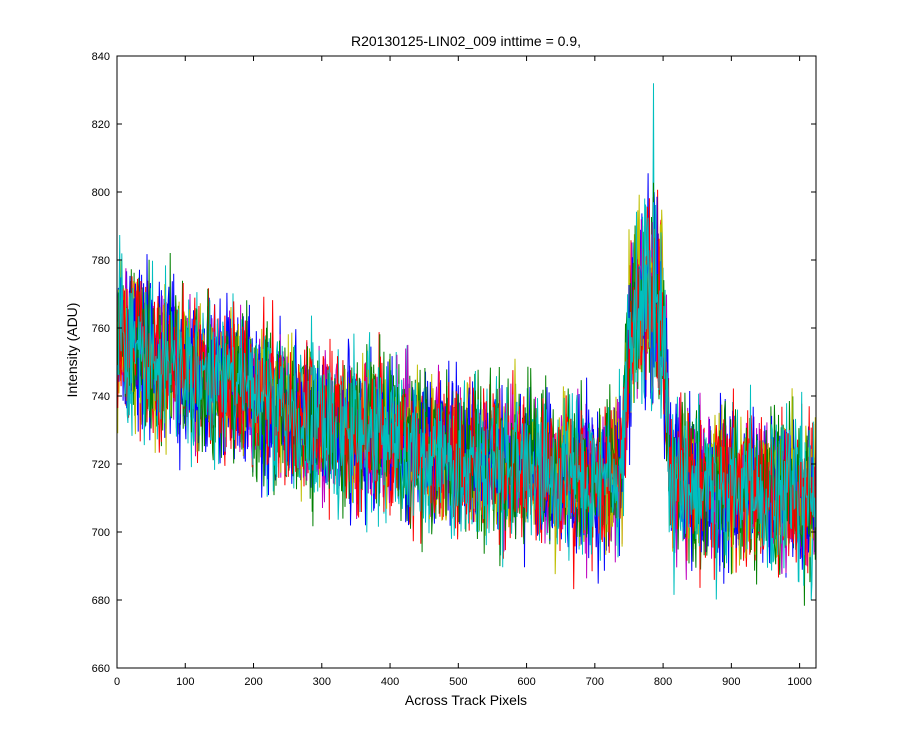 Image resolution: width=900 pixels, height=755 pixels. Describe the element at coordinates (663, 682) in the screenshot. I see `x-tick-label: 800` at that location.